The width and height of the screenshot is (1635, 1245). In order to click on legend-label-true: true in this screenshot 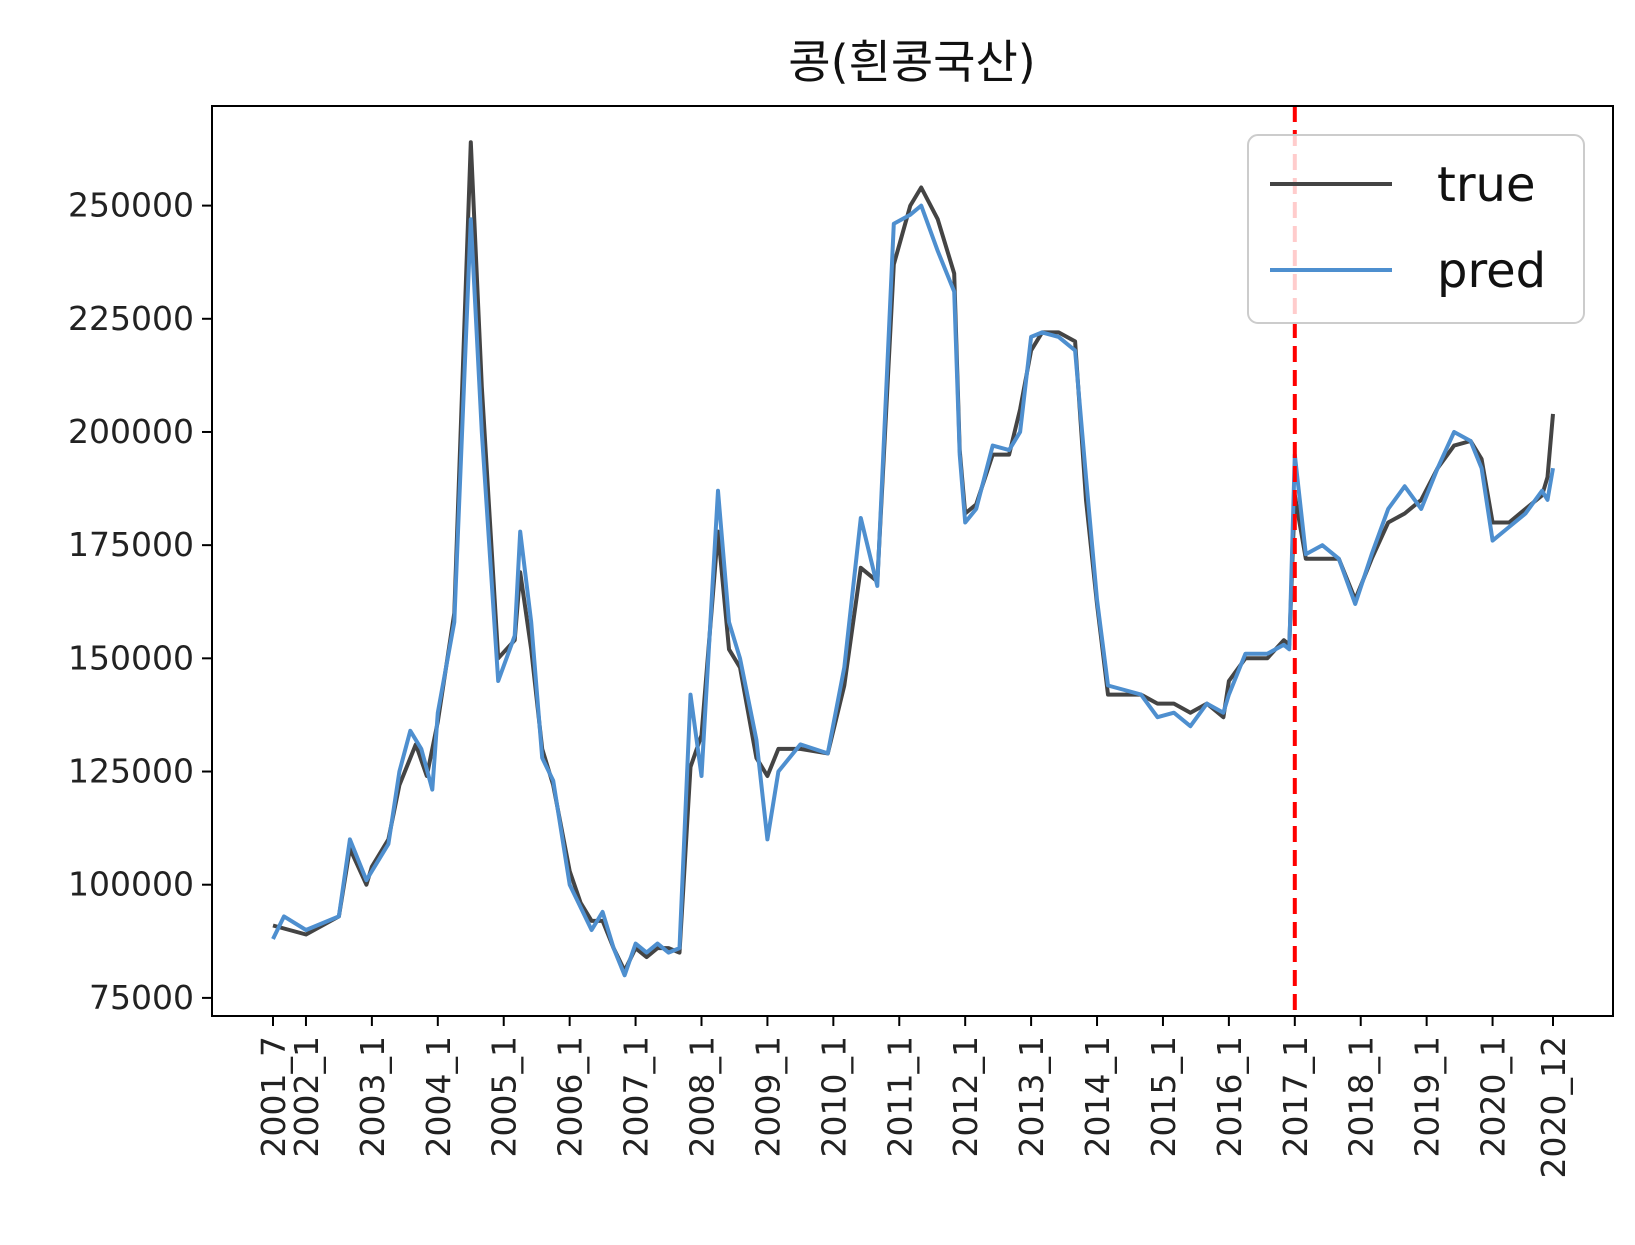, I will do `click(1486, 185)`.